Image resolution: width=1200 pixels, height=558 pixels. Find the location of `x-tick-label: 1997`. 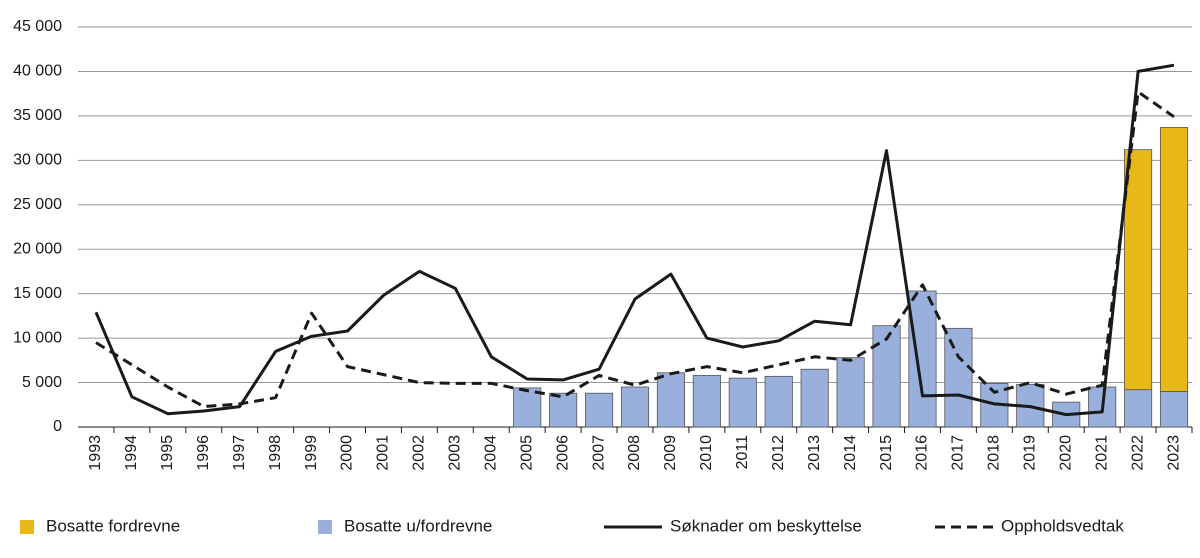

x-tick-label: 1997 is located at coordinates (239, 453).